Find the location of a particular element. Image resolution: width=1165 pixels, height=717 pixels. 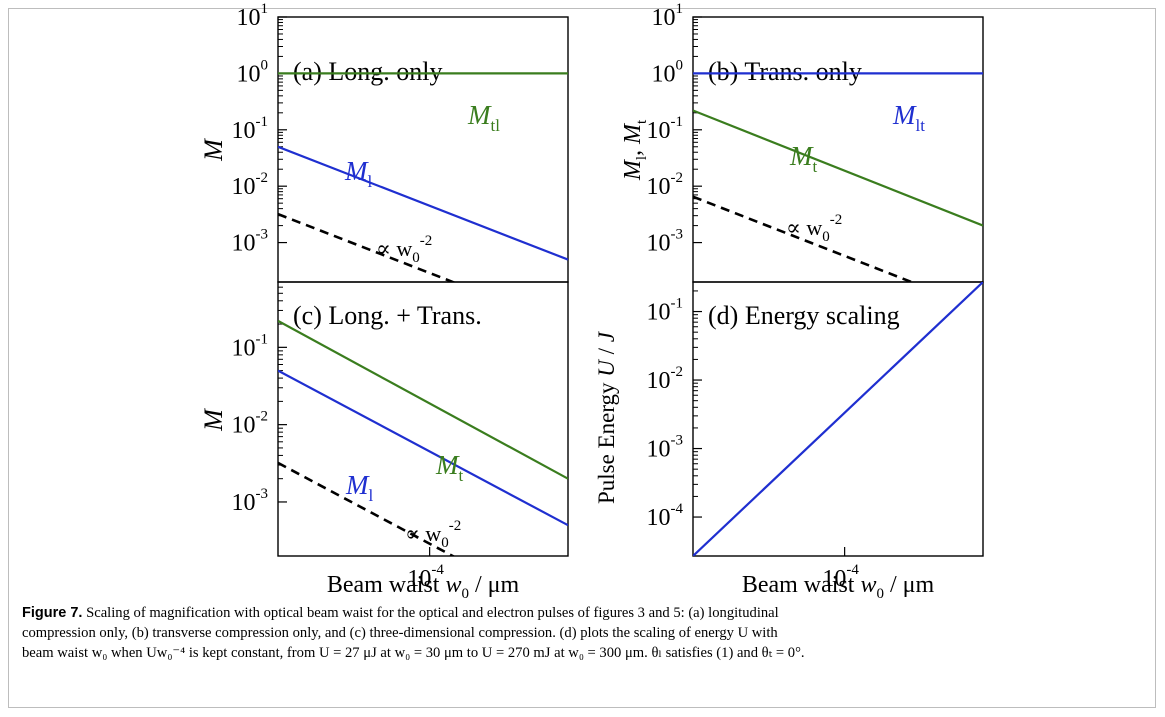

panel-b-series-label-Mt: Mt is located at coordinates (803, 158).